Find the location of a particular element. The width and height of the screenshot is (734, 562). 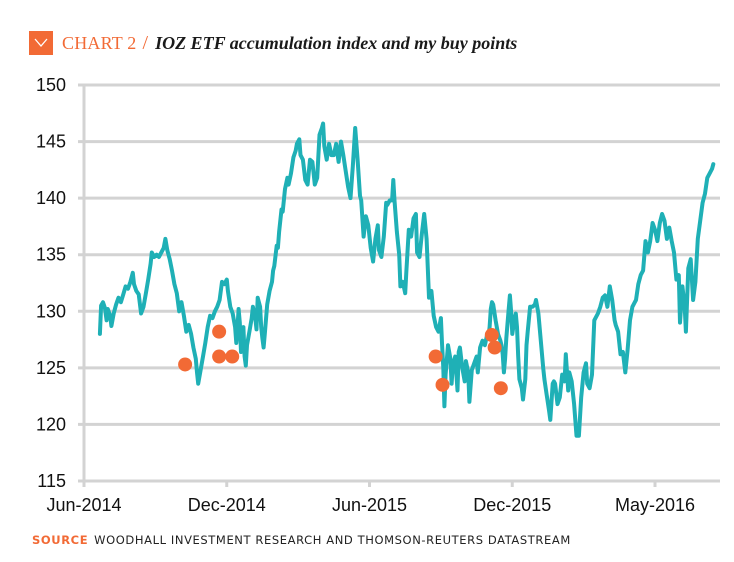

x-tick-label: Dec-2014 is located at coordinates (227, 505).